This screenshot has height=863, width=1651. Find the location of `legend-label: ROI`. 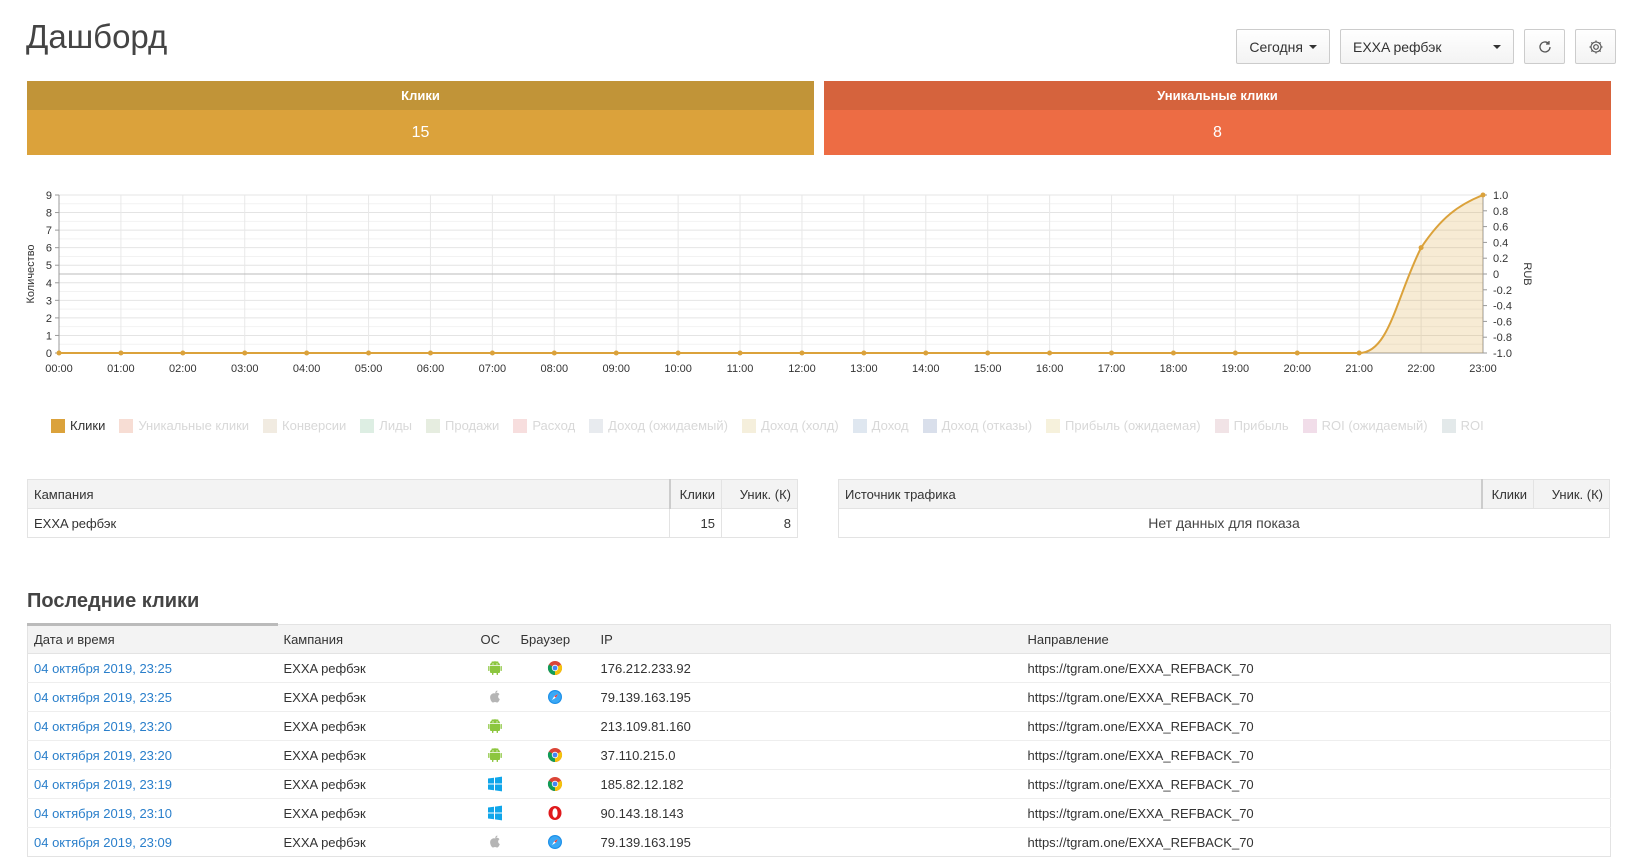

legend-label: ROI is located at coordinates (1472, 425).